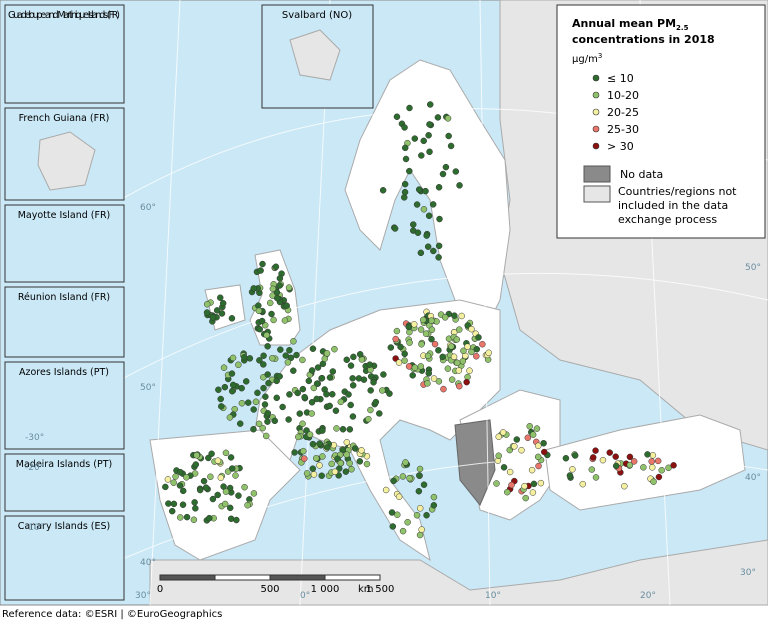  Describe the element at coordinates (623, 129) in the screenshot. I see `legend-class-label: 25-30` at that location.